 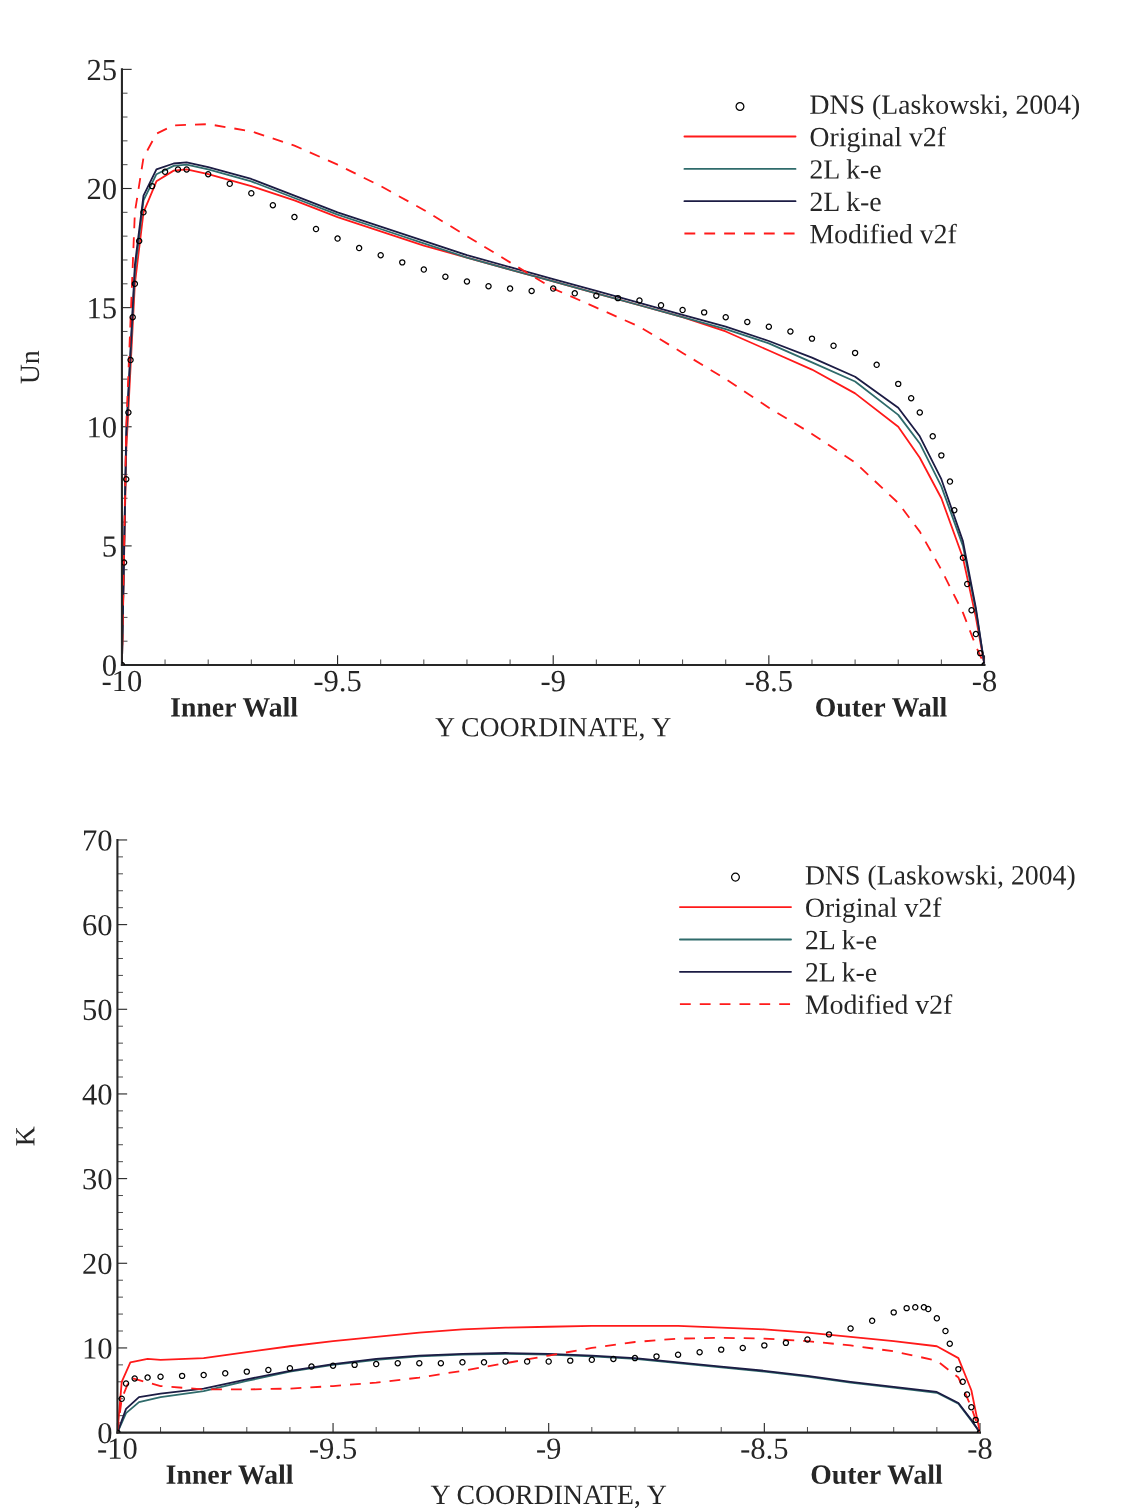 I want to click on y-tick-label: 25, so click(x=101, y=70).